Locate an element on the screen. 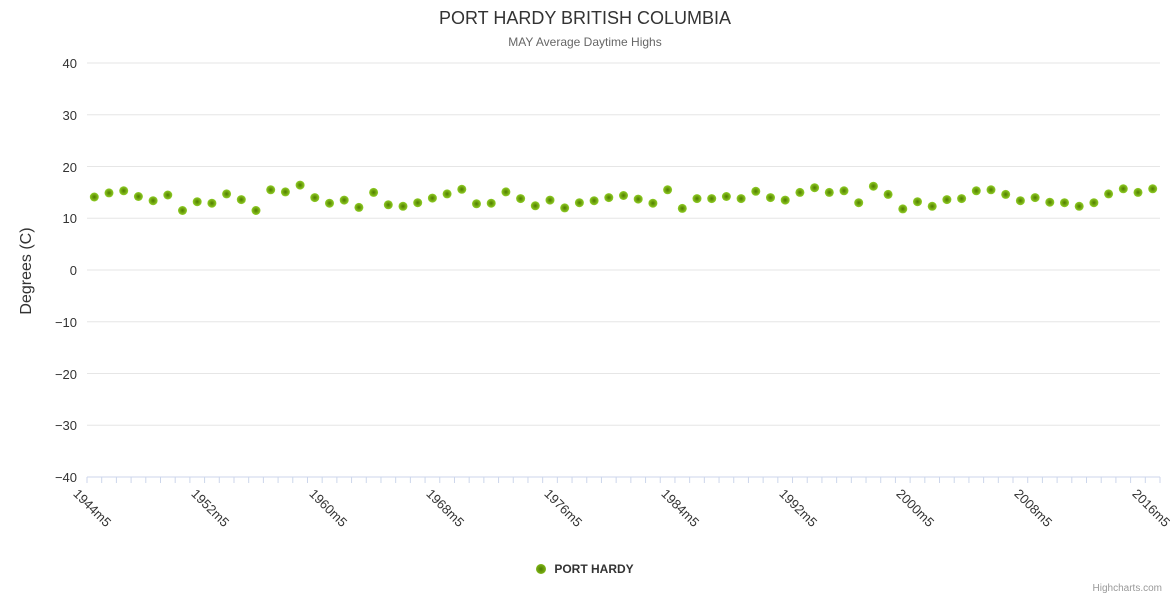 Image resolution: width=1170 pixels, height=600 pixels. y-tick-label: 0 is located at coordinates (73, 270).